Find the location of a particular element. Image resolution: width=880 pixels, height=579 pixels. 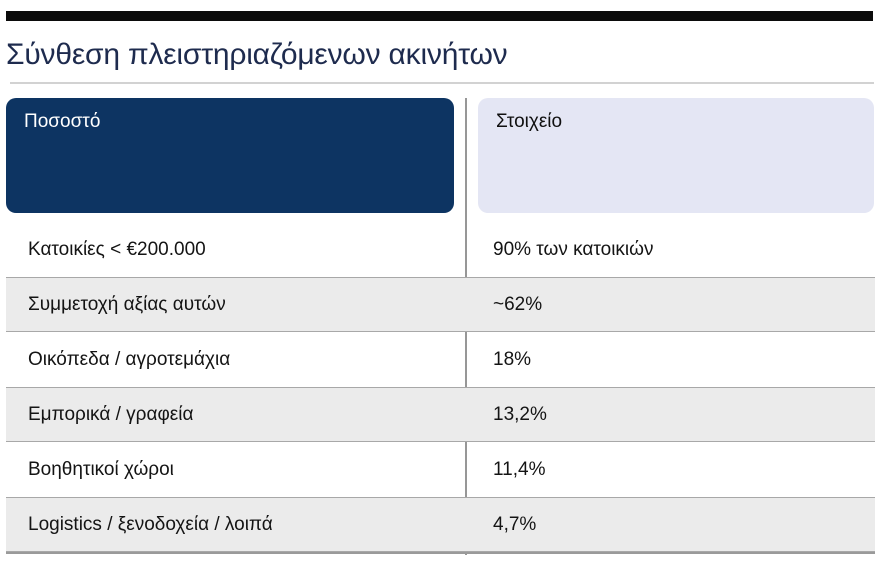

row-label: Logistics / ξενοδοχεία / λοιπά is located at coordinates (150, 524).